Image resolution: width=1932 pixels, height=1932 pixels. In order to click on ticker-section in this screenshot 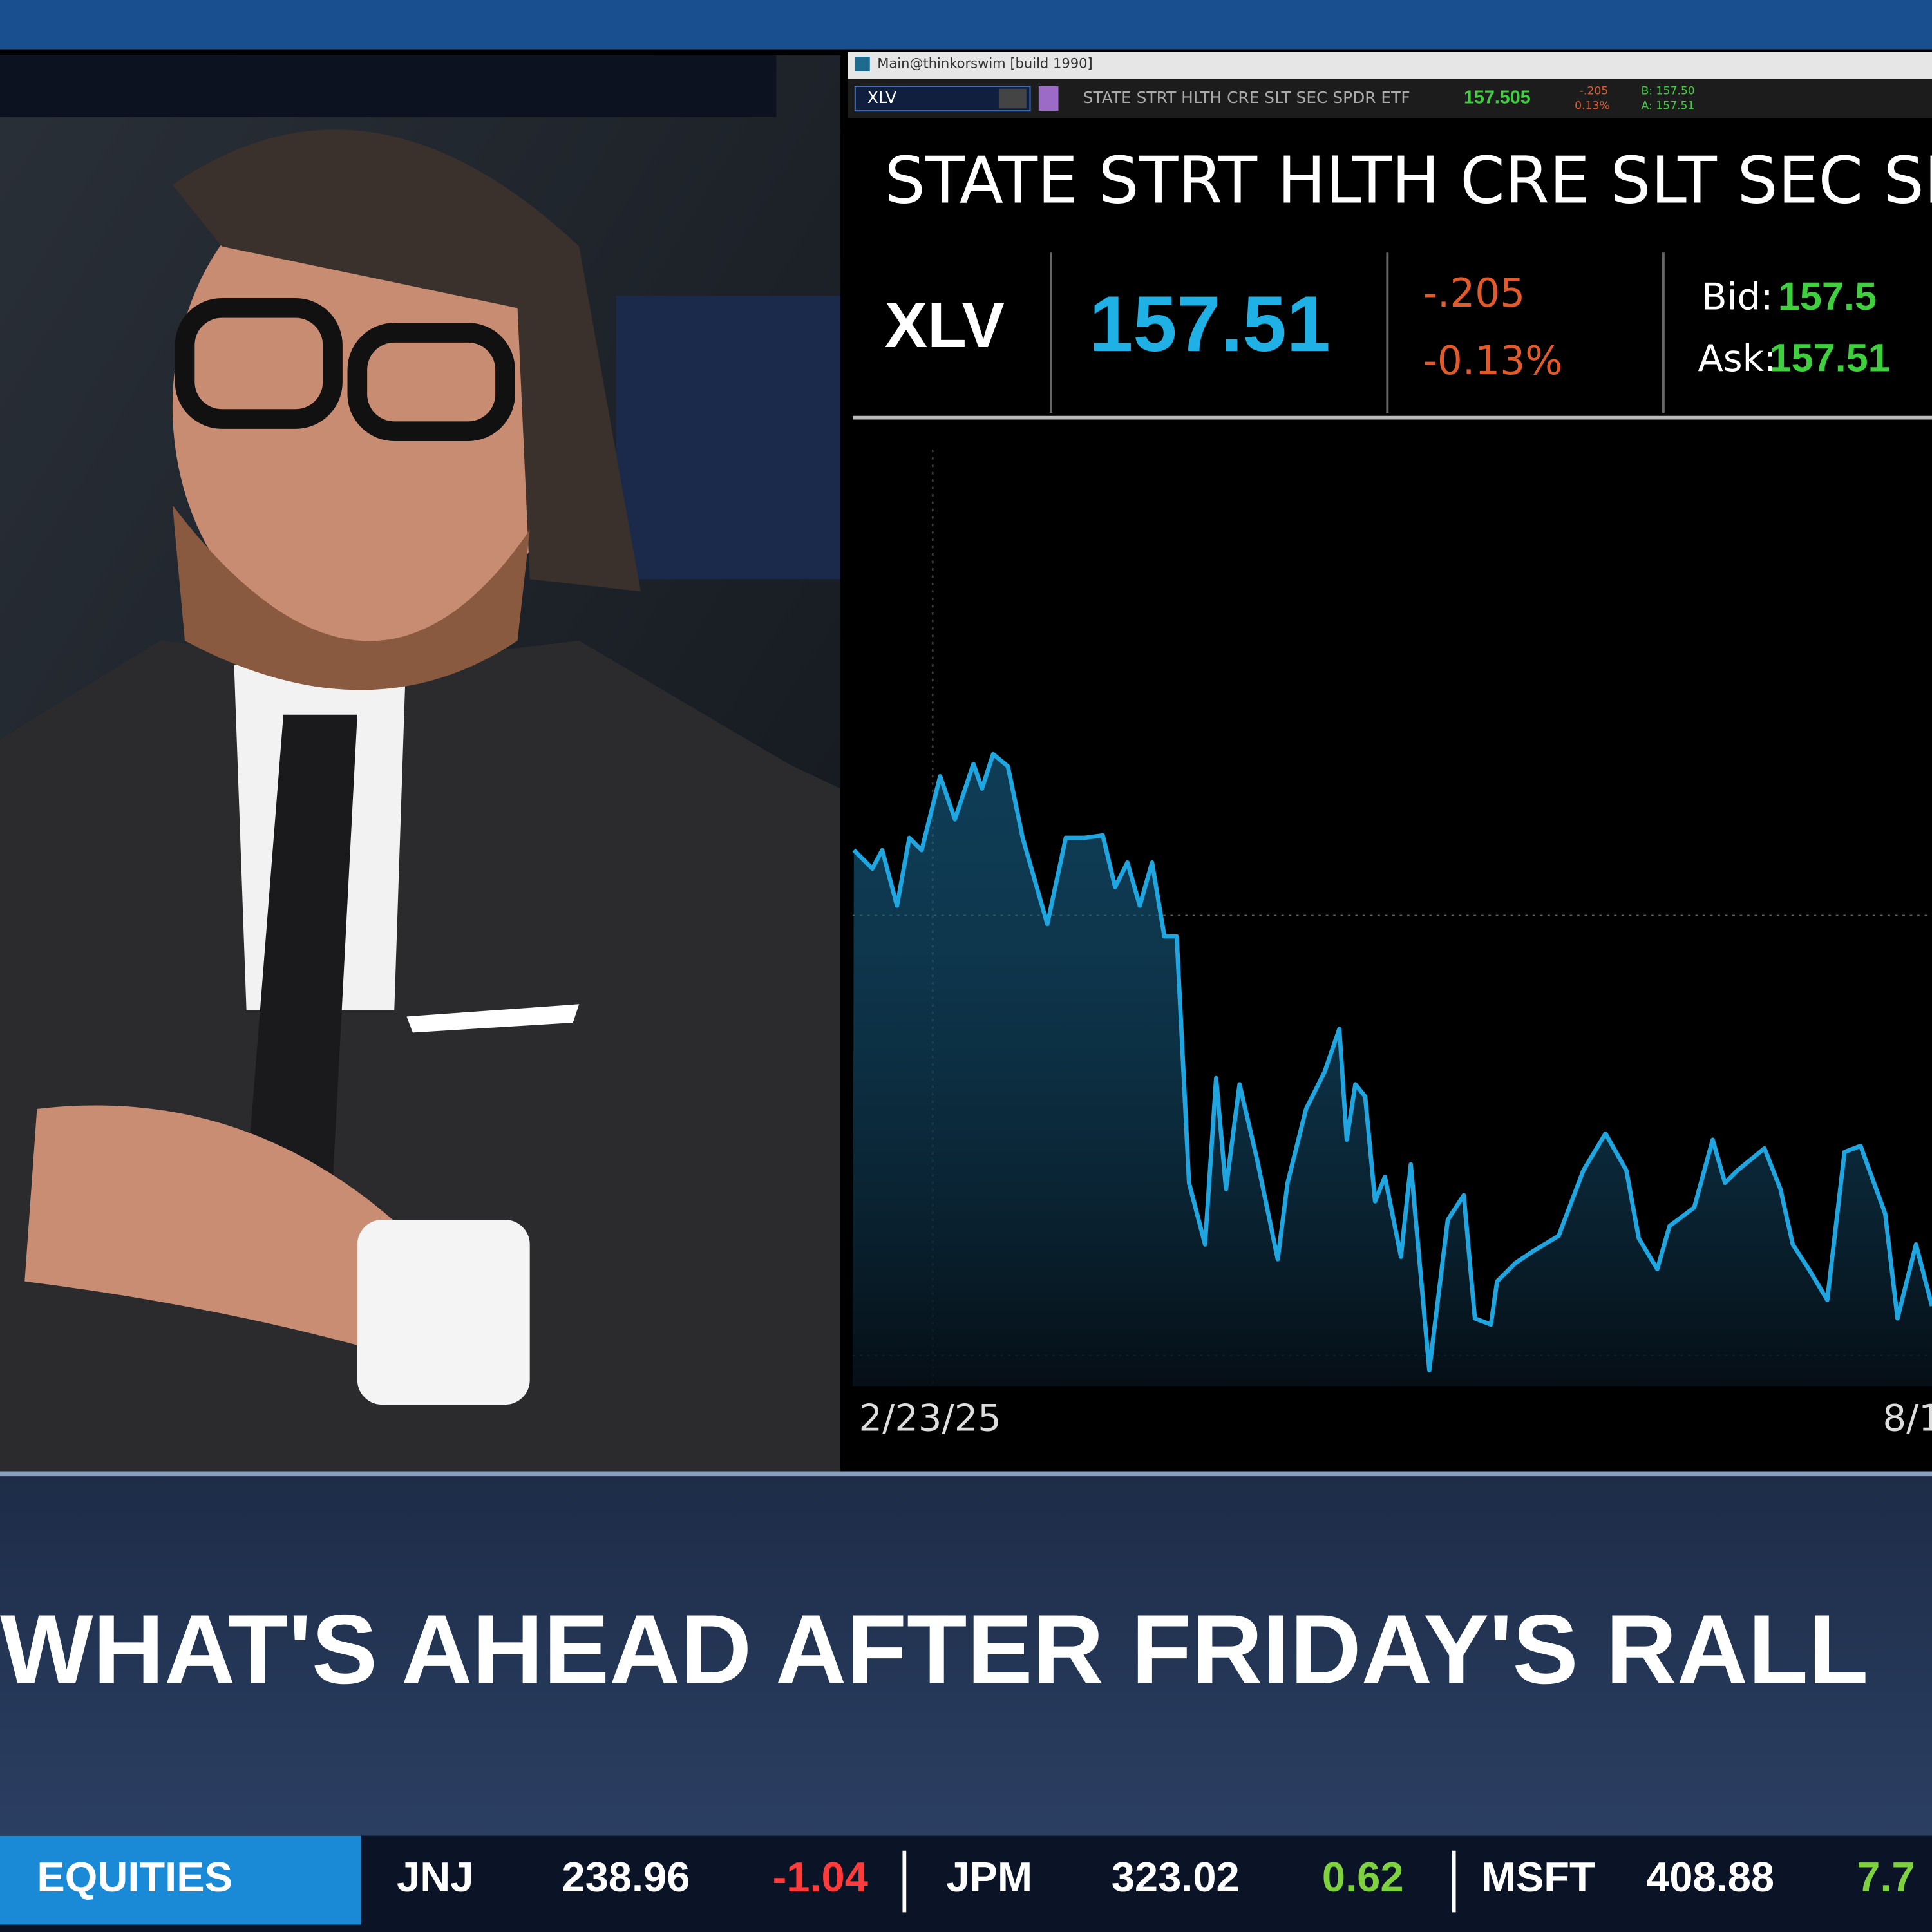, I will do `click(181, 1880)`.